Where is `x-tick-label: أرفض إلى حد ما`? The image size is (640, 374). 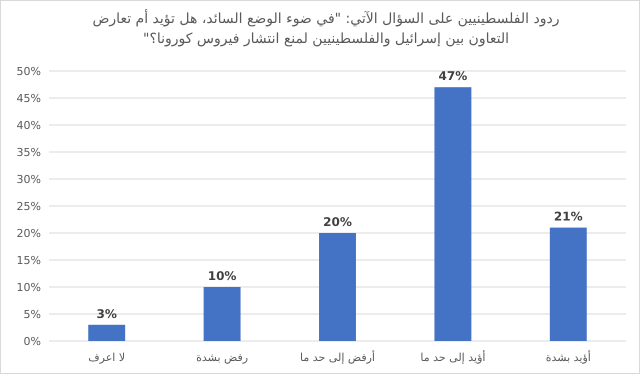 x-tick-label: أرفض إلى حد ما is located at coordinates (337, 357).